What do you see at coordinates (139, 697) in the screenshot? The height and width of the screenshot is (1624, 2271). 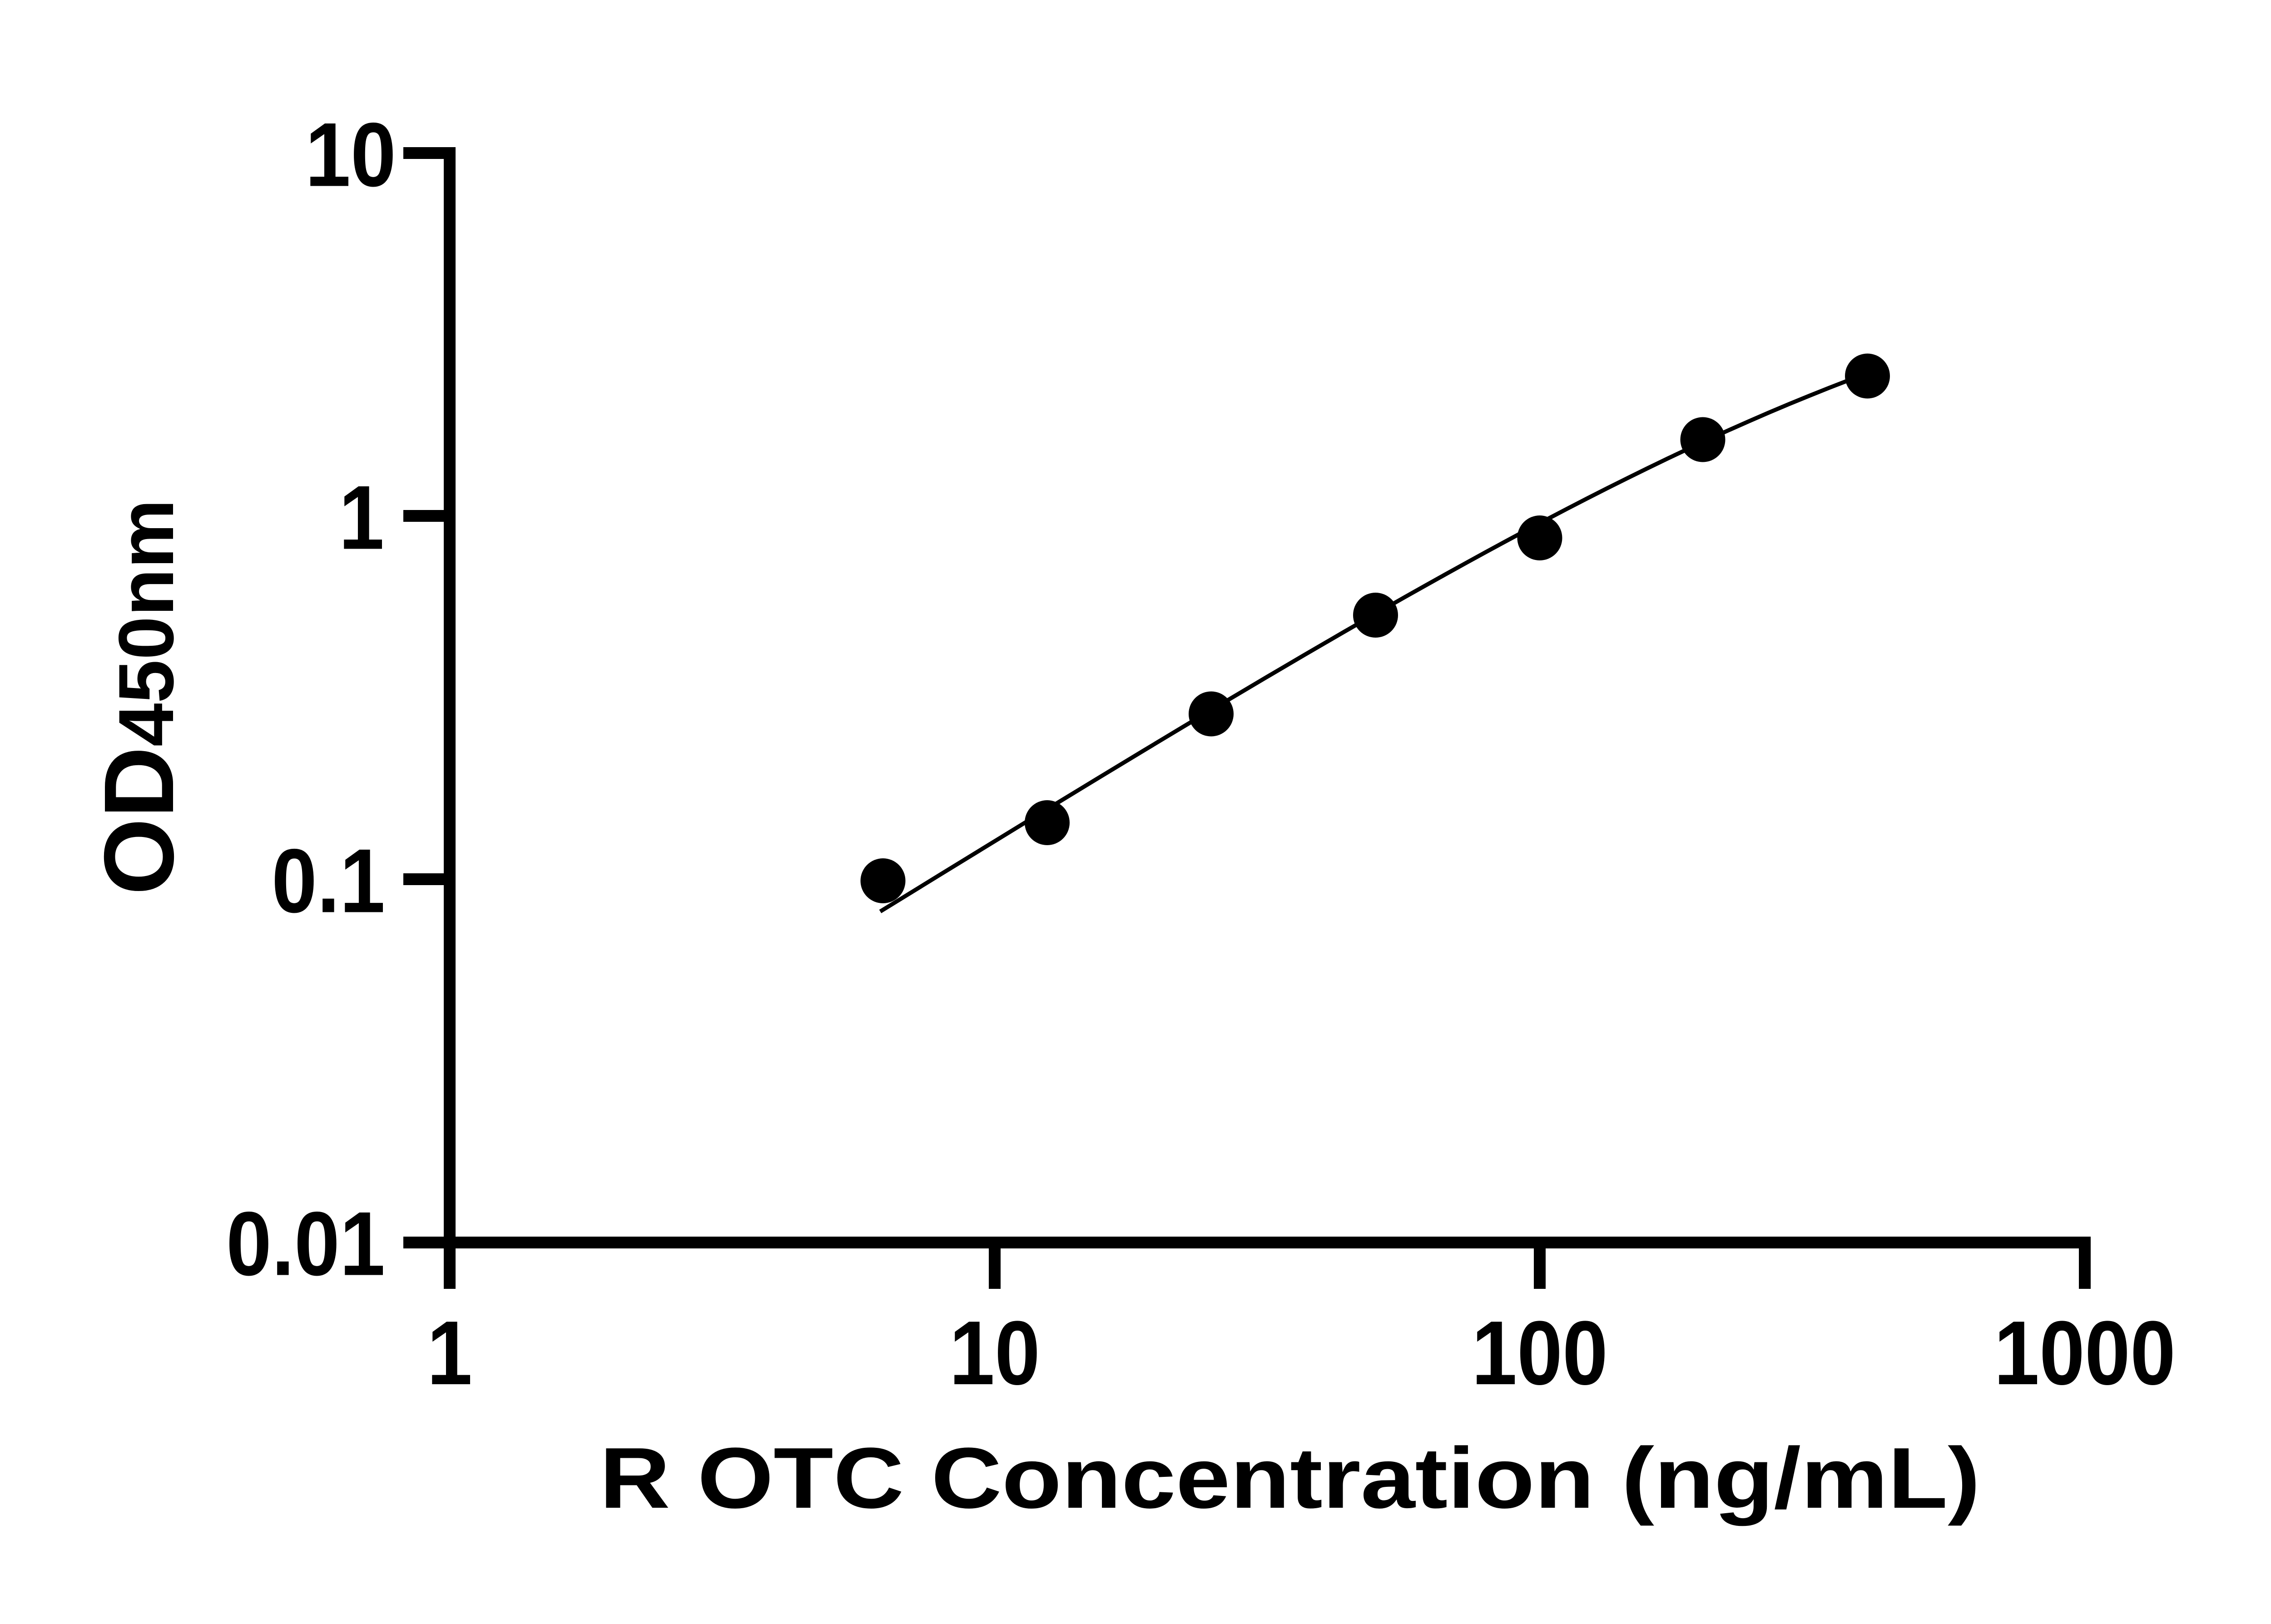 I see `svg-text: OD450nm` at bounding box center [139, 697].